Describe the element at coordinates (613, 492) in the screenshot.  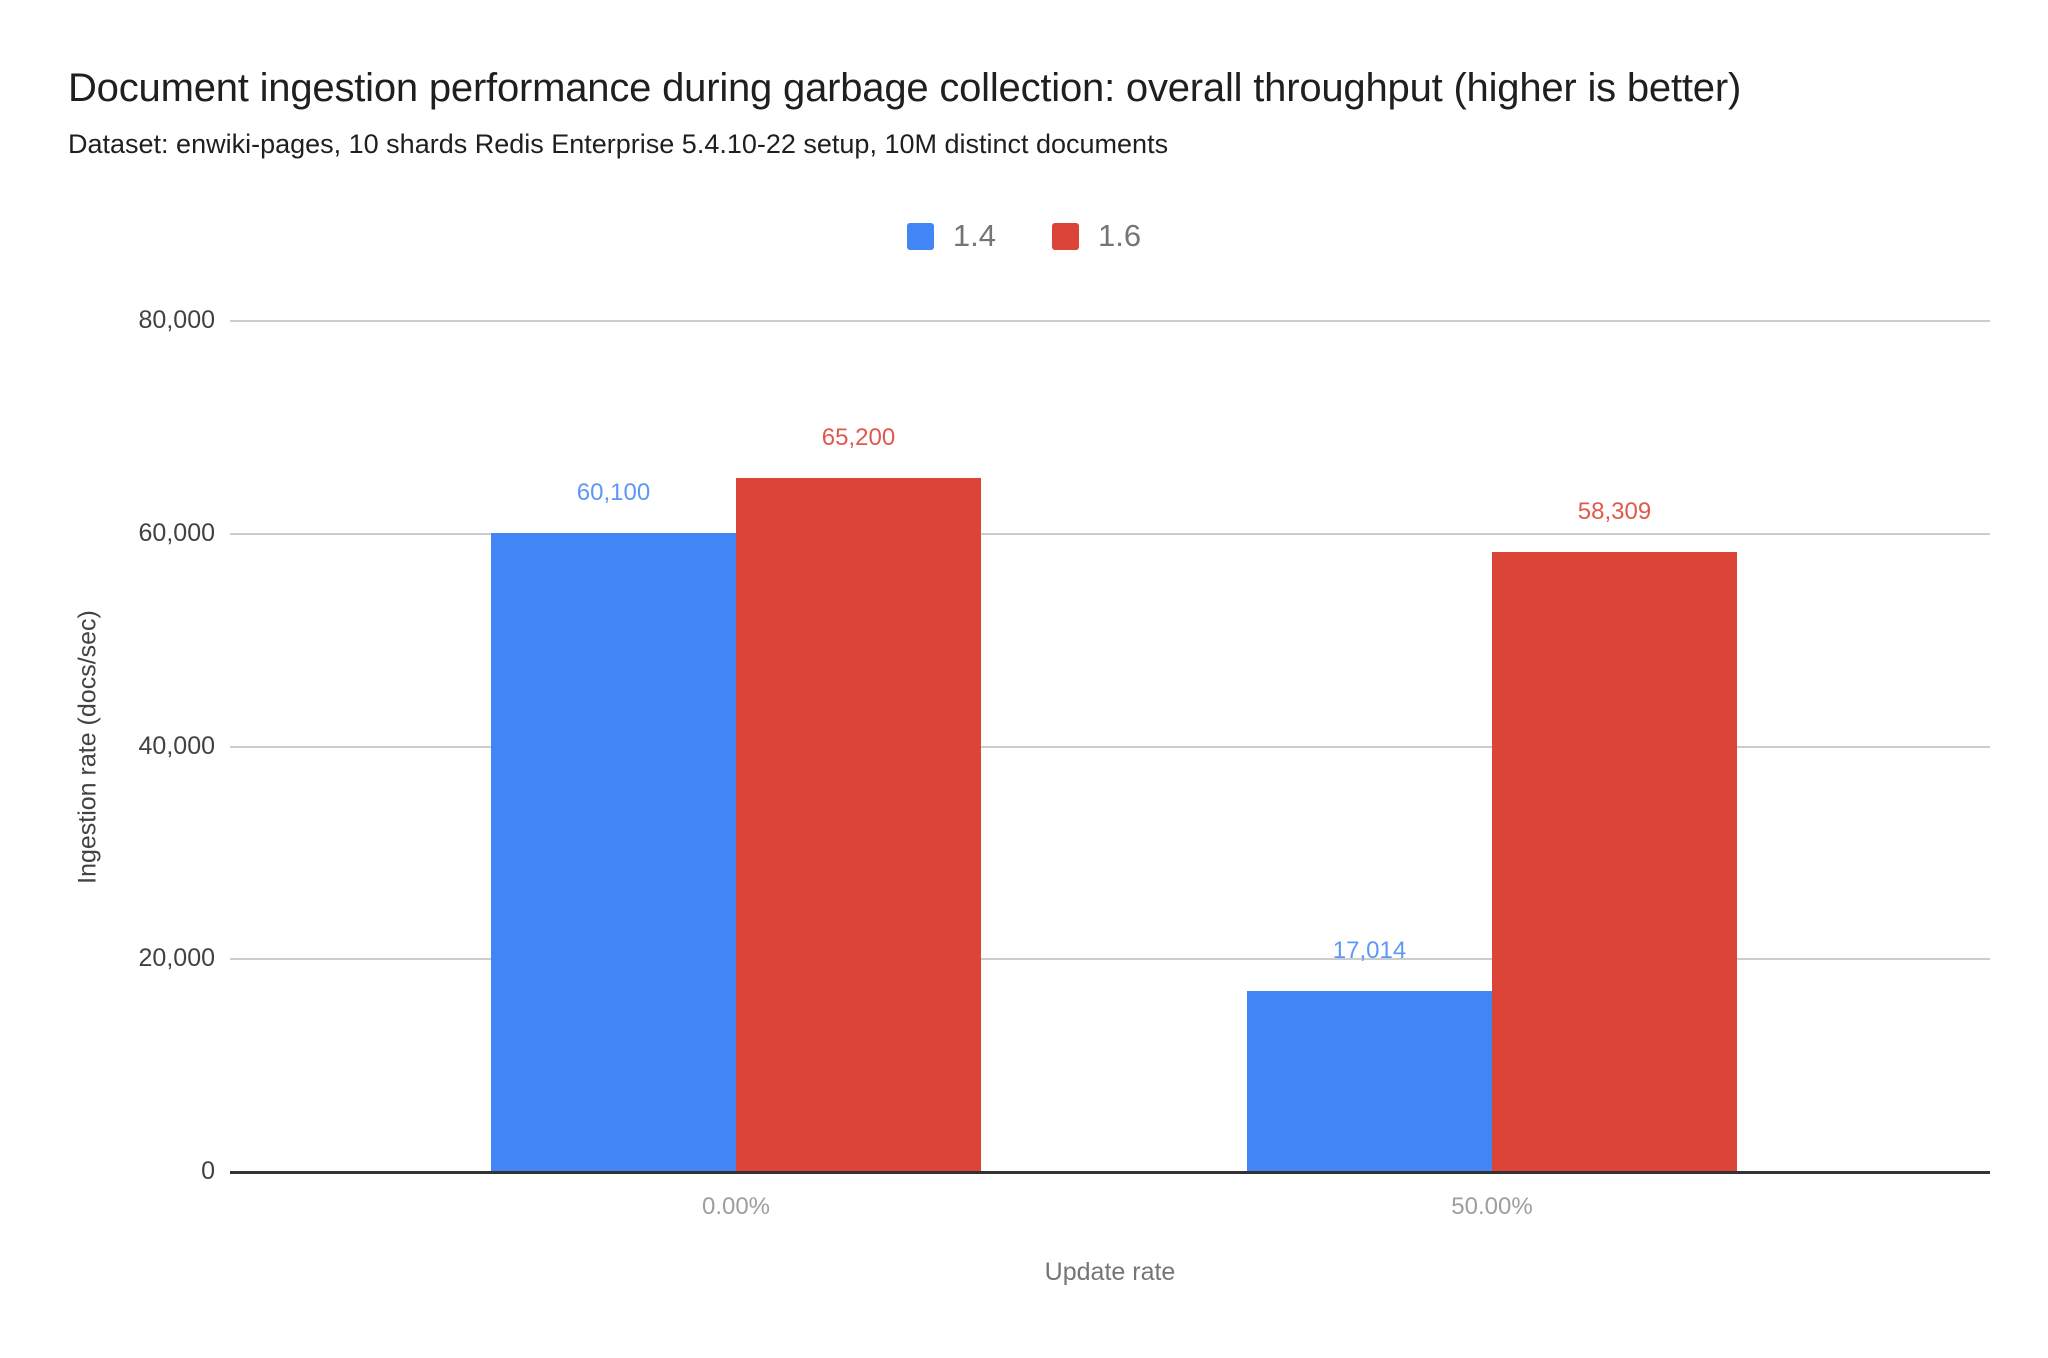
I see `bar-value-label: 60,100` at that location.